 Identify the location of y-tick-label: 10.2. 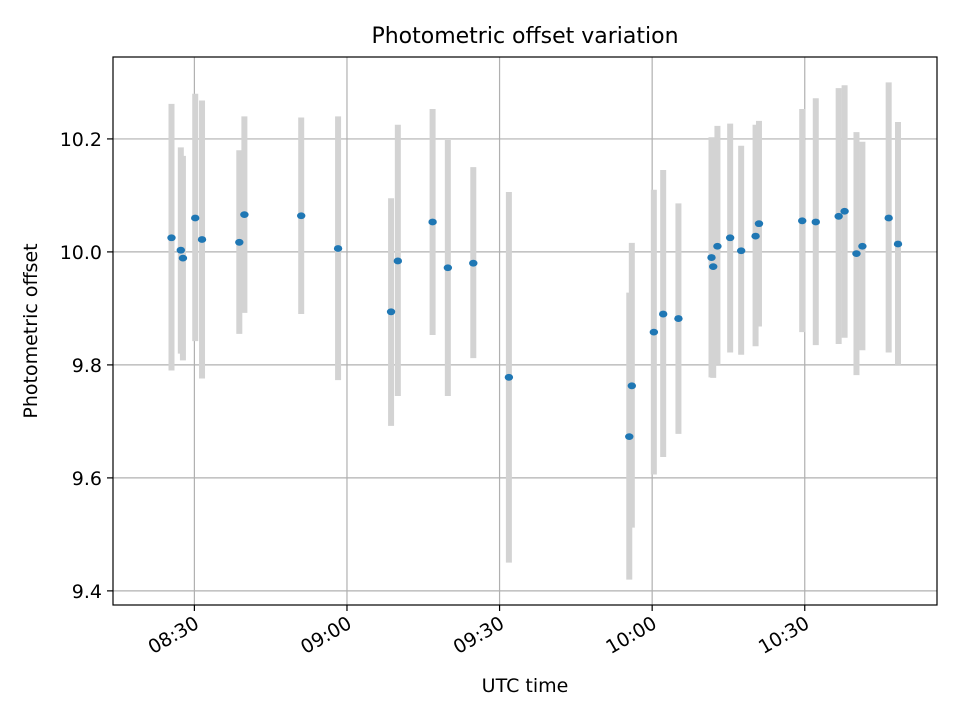
(81, 140).